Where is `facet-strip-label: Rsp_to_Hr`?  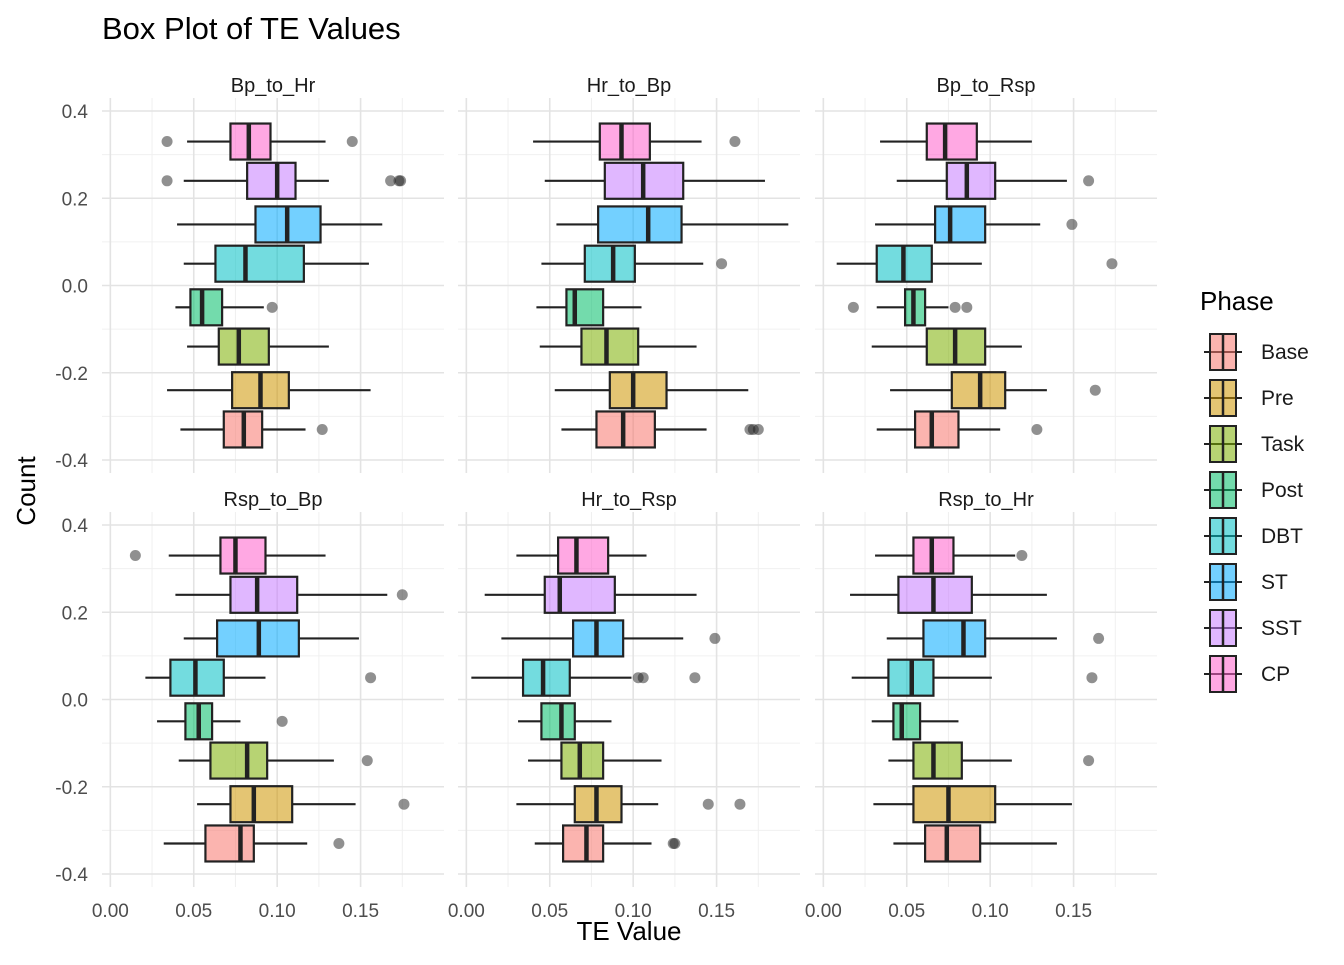 facet-strip-label: Rsp_to_Hr is located at coordinates (986, 500).